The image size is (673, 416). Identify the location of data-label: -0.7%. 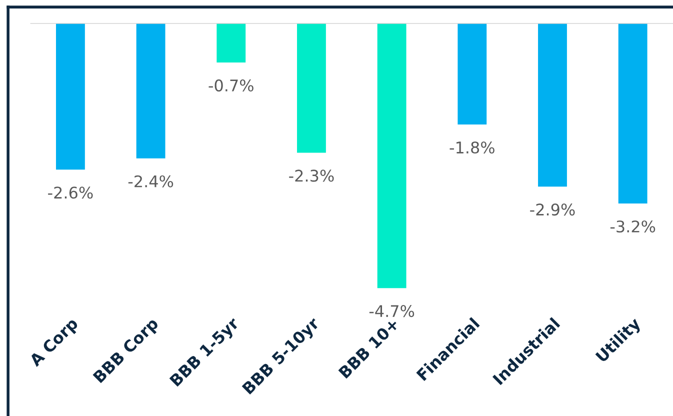
(231, 85).